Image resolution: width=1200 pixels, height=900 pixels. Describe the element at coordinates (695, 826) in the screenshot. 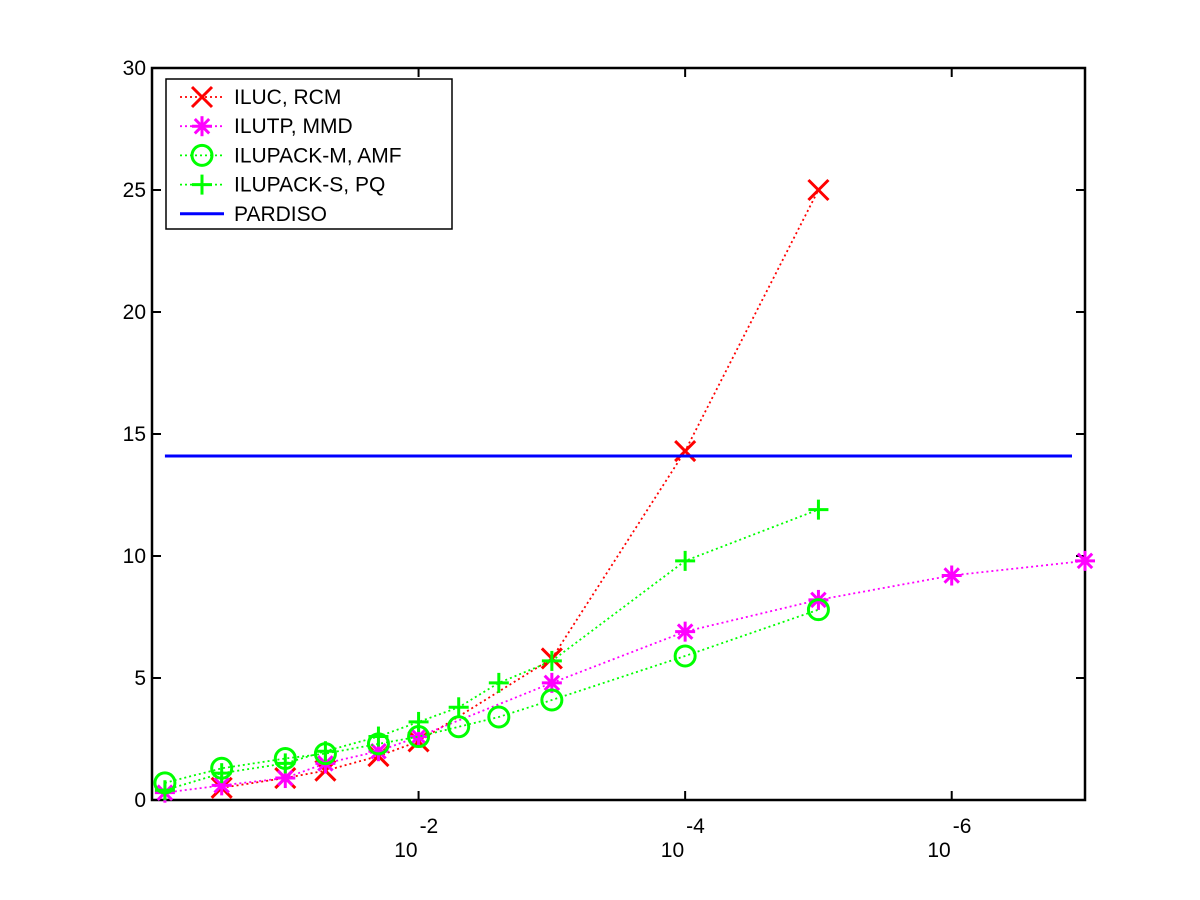

I see `x-tick-exponent: -4` at that location.